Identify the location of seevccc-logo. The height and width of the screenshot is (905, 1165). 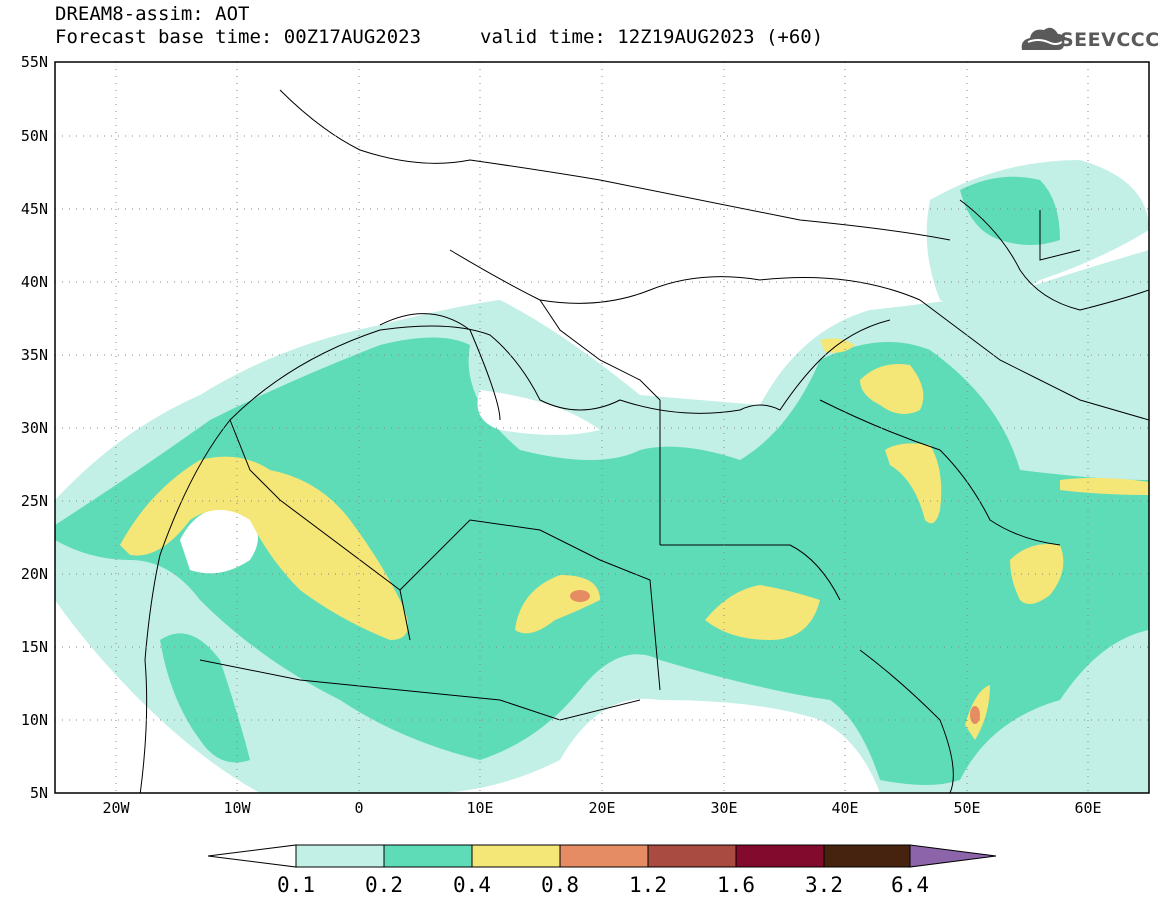
(1043, 38).